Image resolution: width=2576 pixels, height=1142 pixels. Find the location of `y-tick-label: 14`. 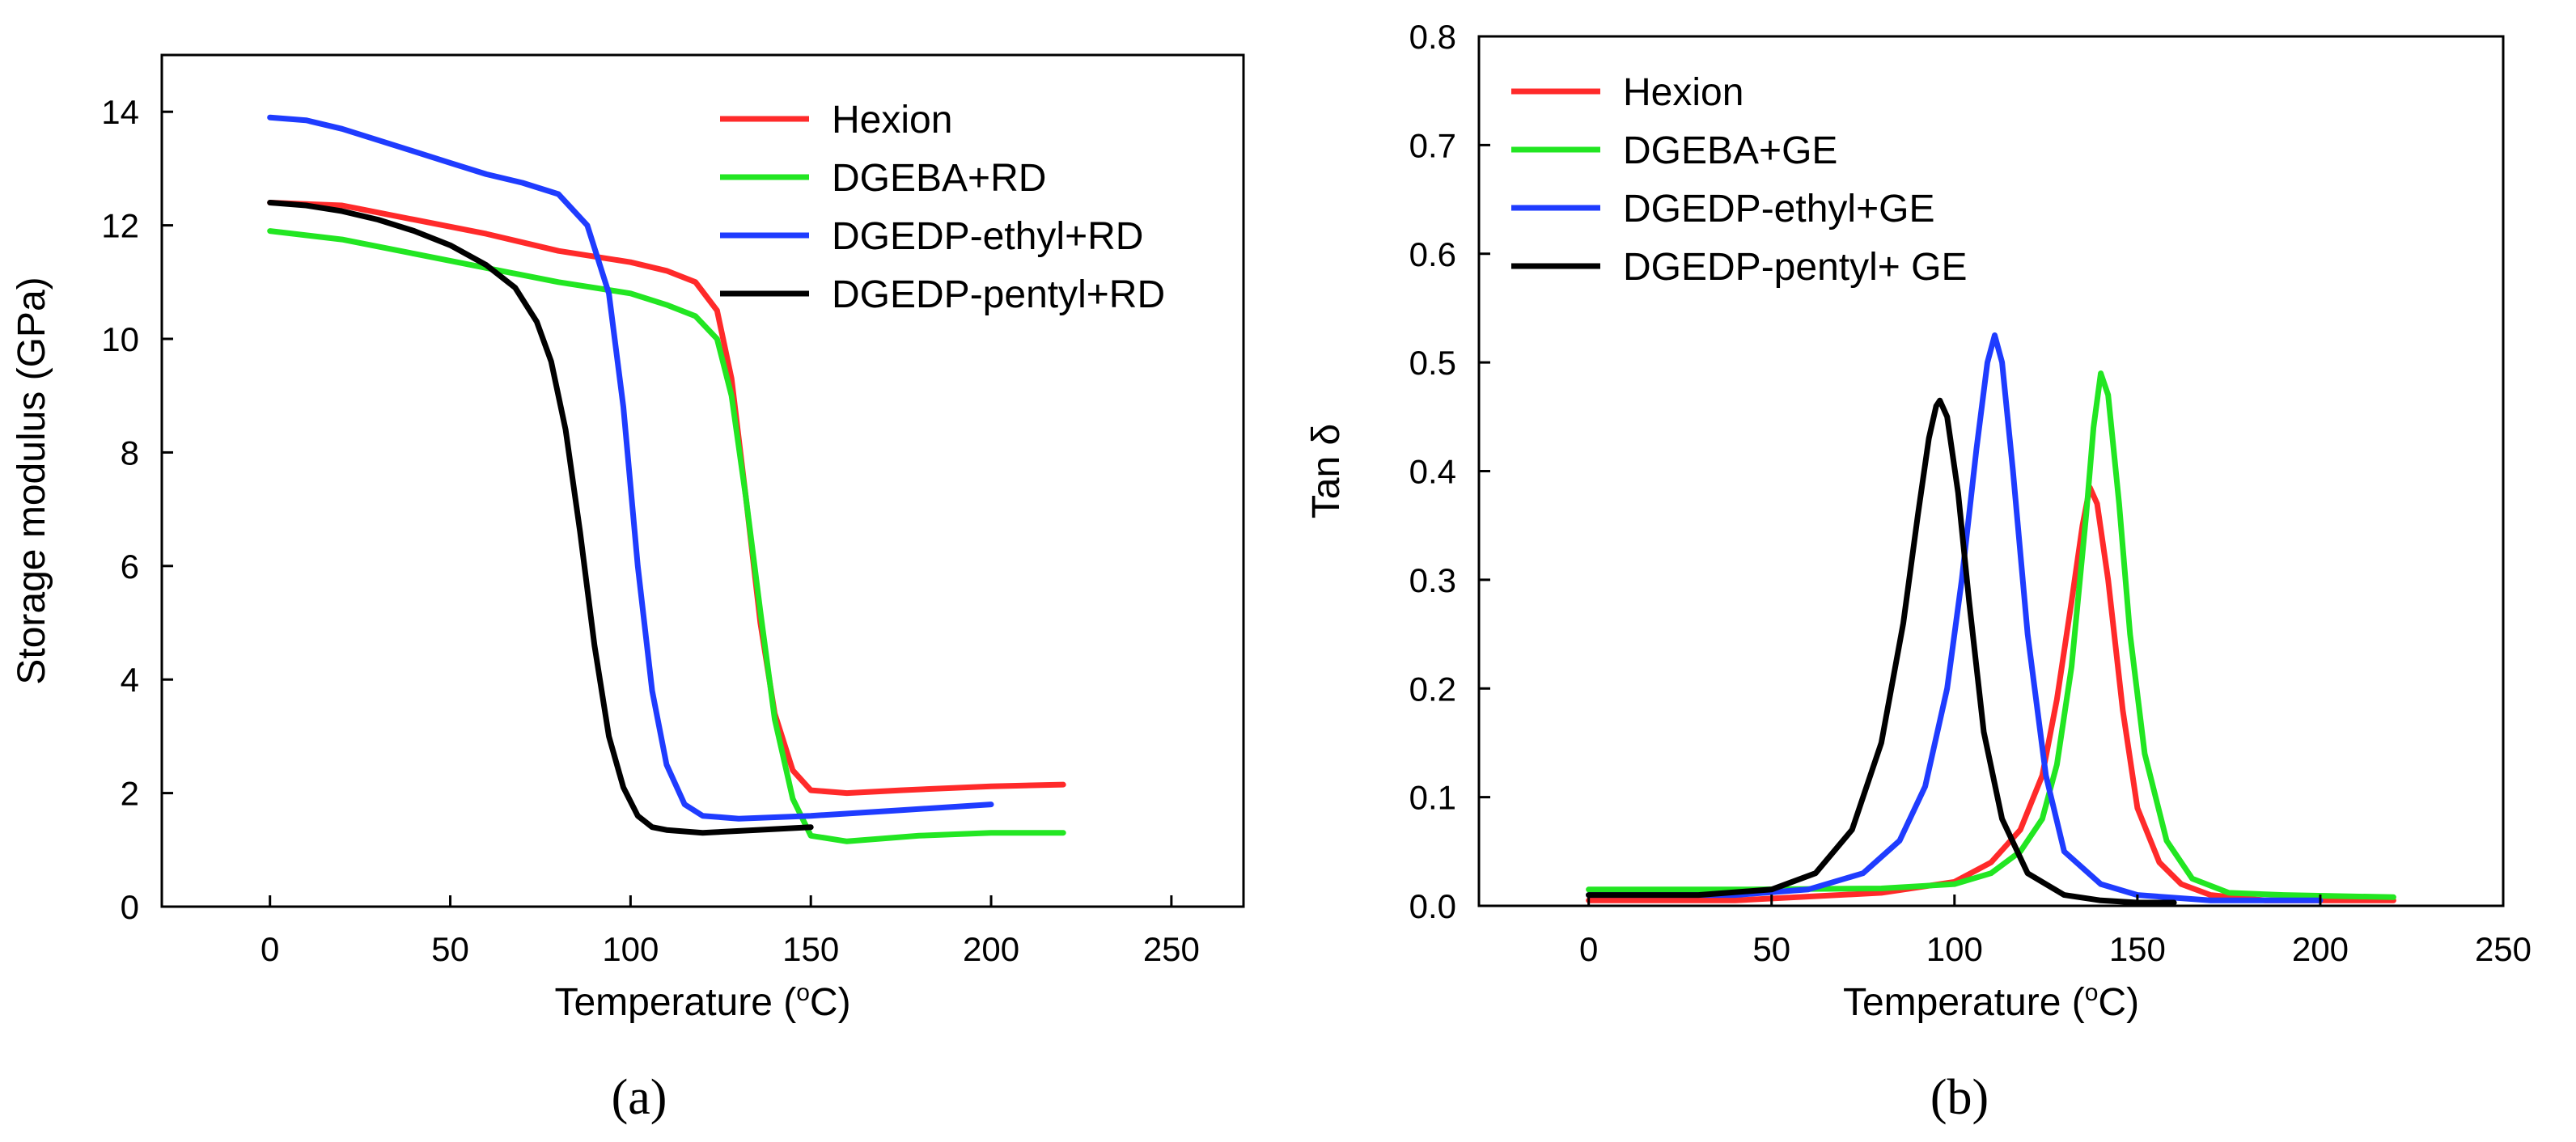

y-tick-label: 14 is located at coordinates (120, 112).